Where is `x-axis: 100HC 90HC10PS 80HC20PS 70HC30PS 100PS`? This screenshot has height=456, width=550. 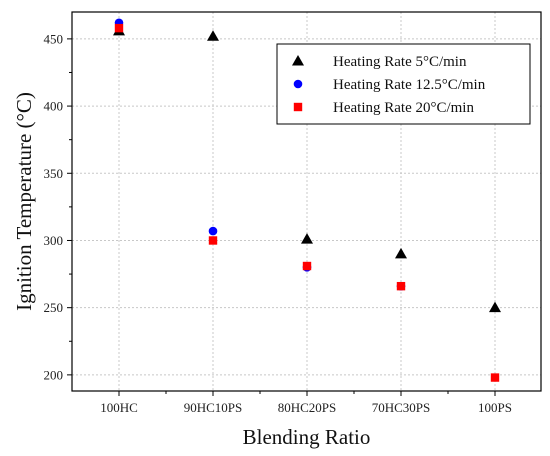
x-axis: 100HC 90HC10PS 80HC20PS 70HC30PS 100PS is located at coordinates (306, 403).